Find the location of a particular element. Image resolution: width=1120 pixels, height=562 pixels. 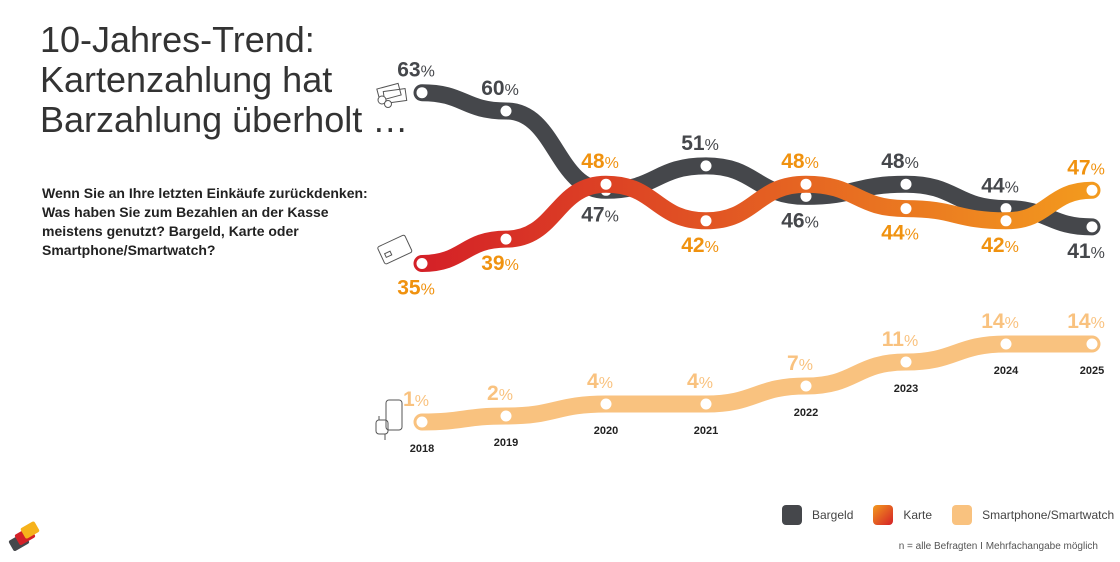

x-tick-label: 2020 is located at coordinates (606, 431).